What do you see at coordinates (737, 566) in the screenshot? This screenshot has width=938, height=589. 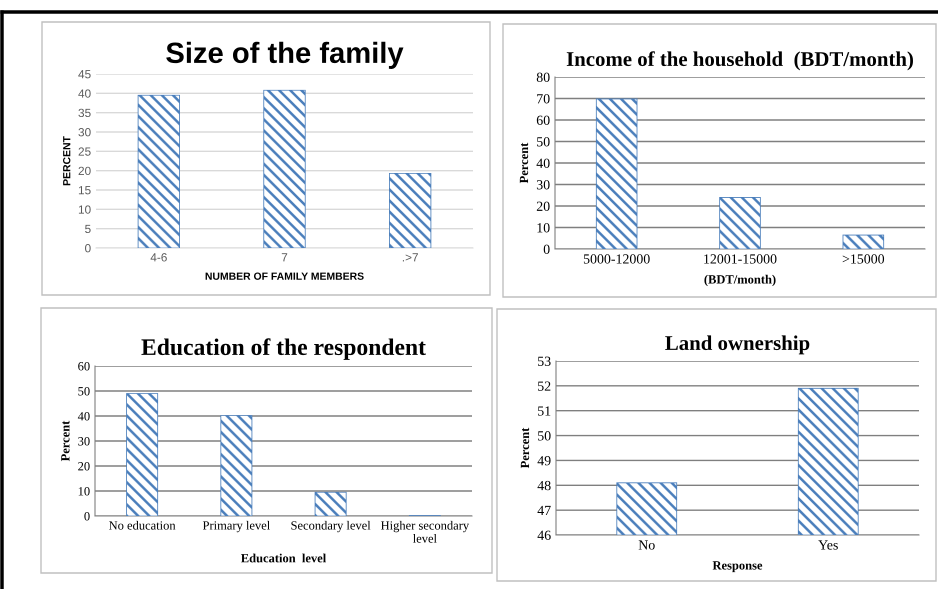 I see `x-axis-title: Response` at bounding box center [737, 566].